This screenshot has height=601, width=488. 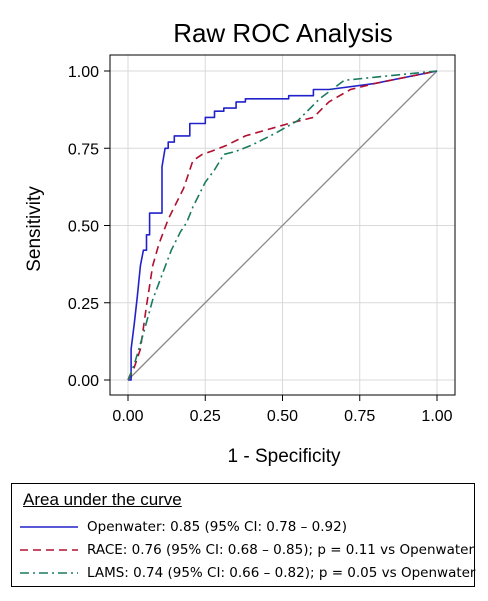 I want to click on y-tick-label: 1.00, so click(x=83, y=72).